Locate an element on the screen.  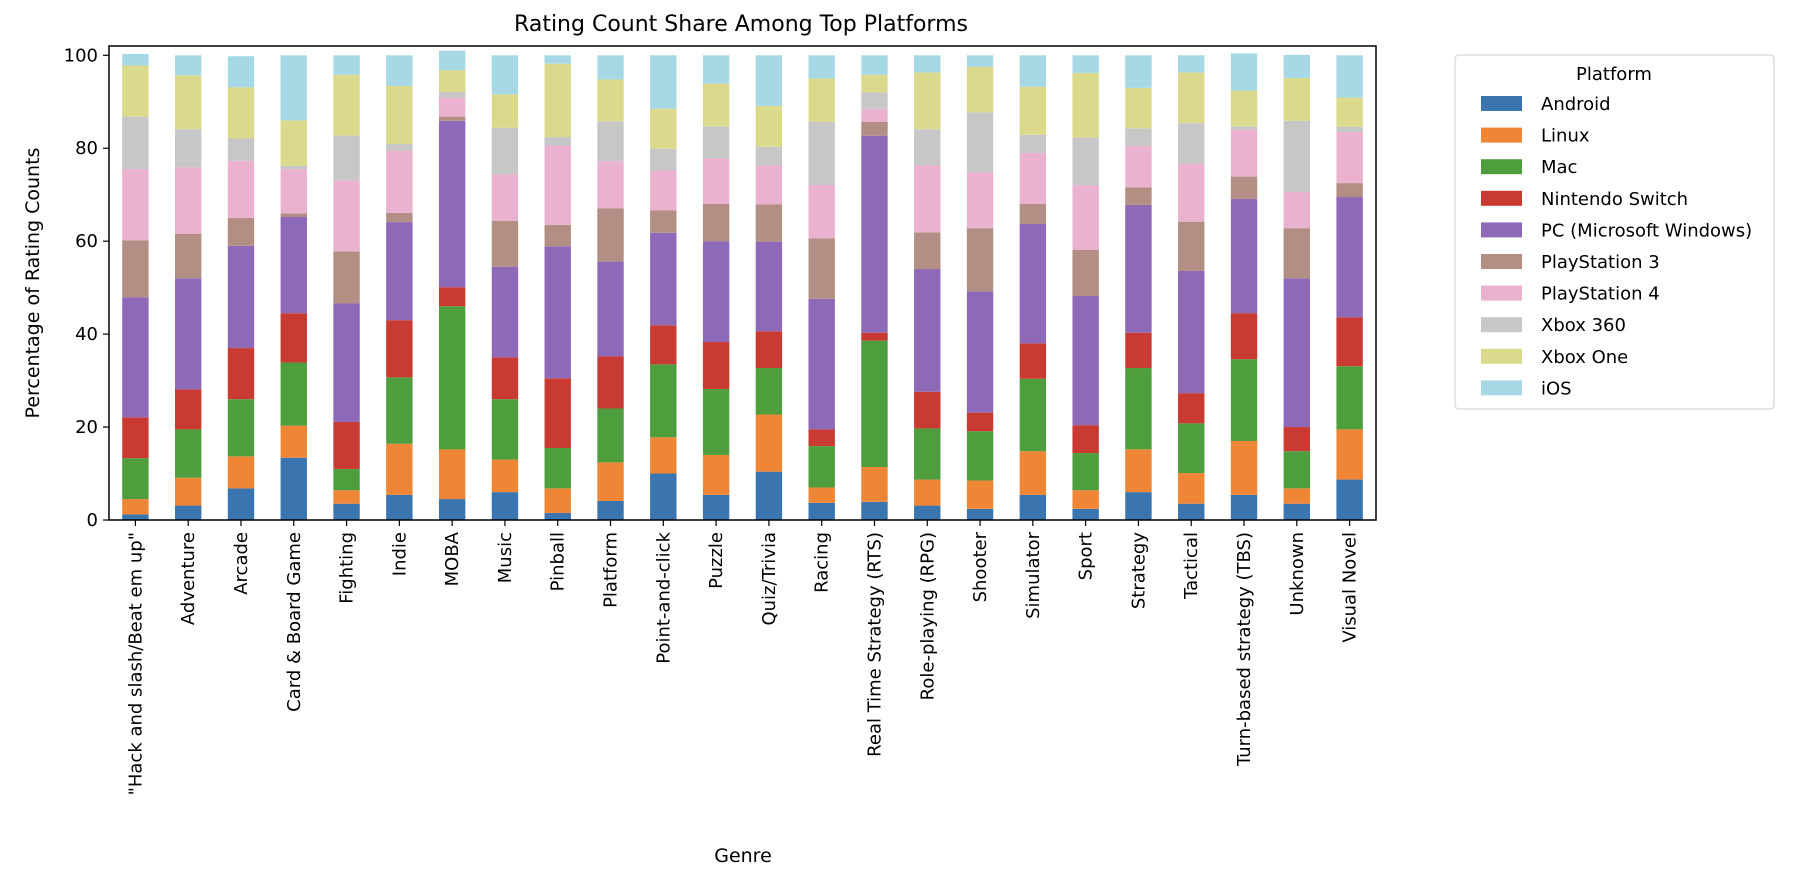
y-tick-label: 0 is located at coordinates (92, 520).